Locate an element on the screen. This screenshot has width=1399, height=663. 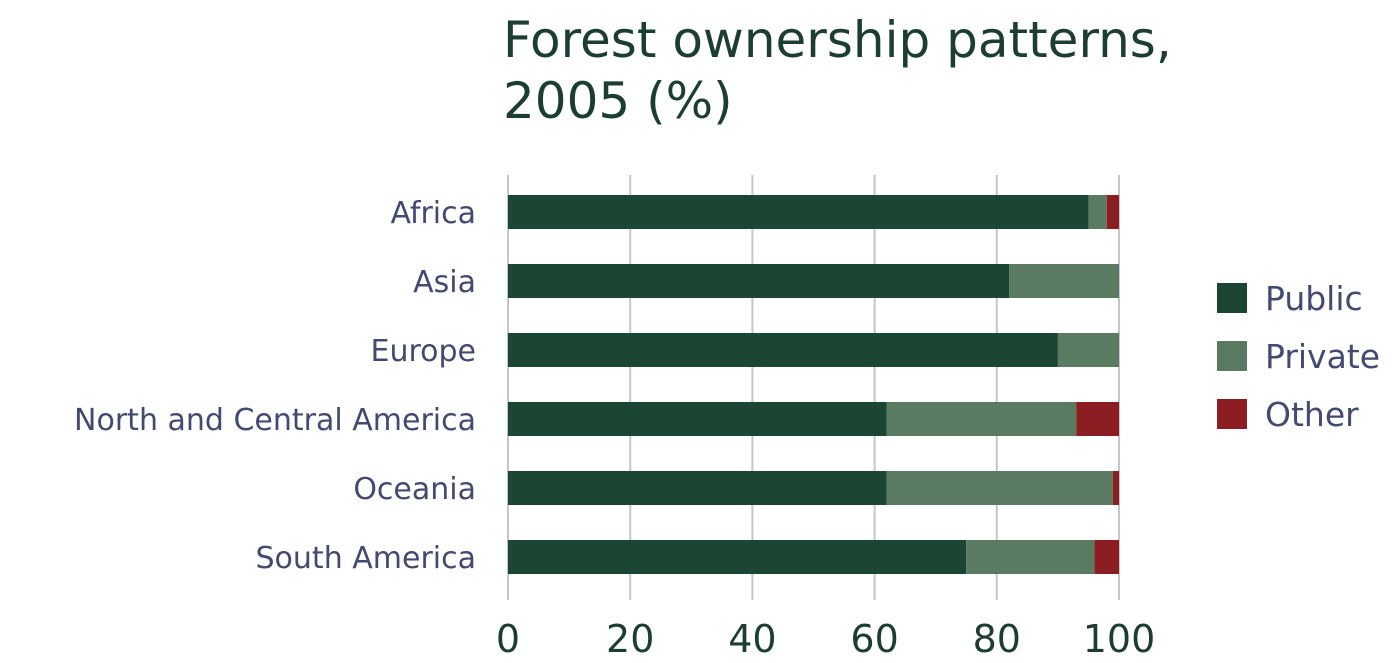
bar-oceania-other is located at coordinates (1115, 488).